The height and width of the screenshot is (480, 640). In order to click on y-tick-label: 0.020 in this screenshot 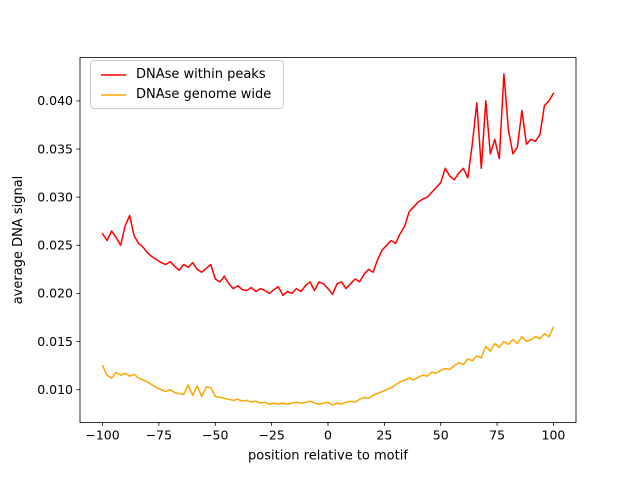, I will do `click(55, 293)`.